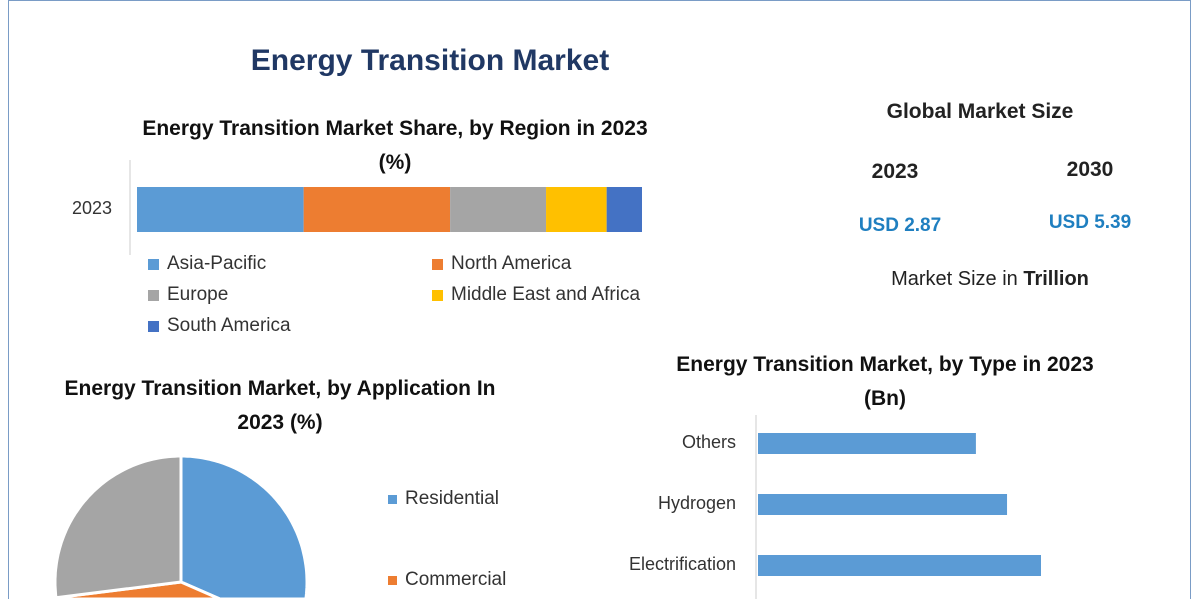 Image resolution: width=1200 pixels, height=600 pixels. I want to click on value-2030: USD 5.39, so click(1090, 222).